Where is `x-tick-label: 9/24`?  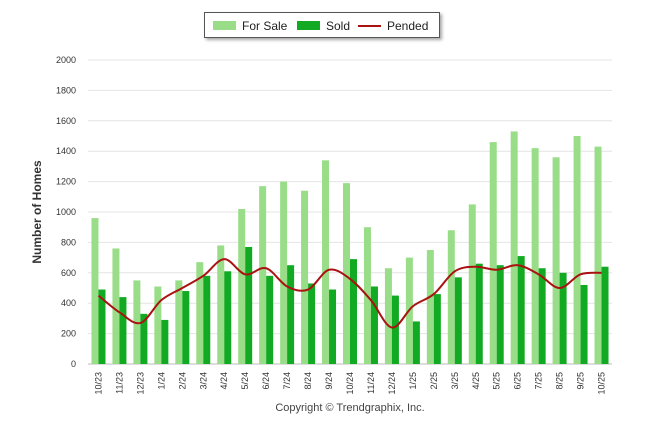
x-tick-label: 9/24 is located at coordinates (329, 381).